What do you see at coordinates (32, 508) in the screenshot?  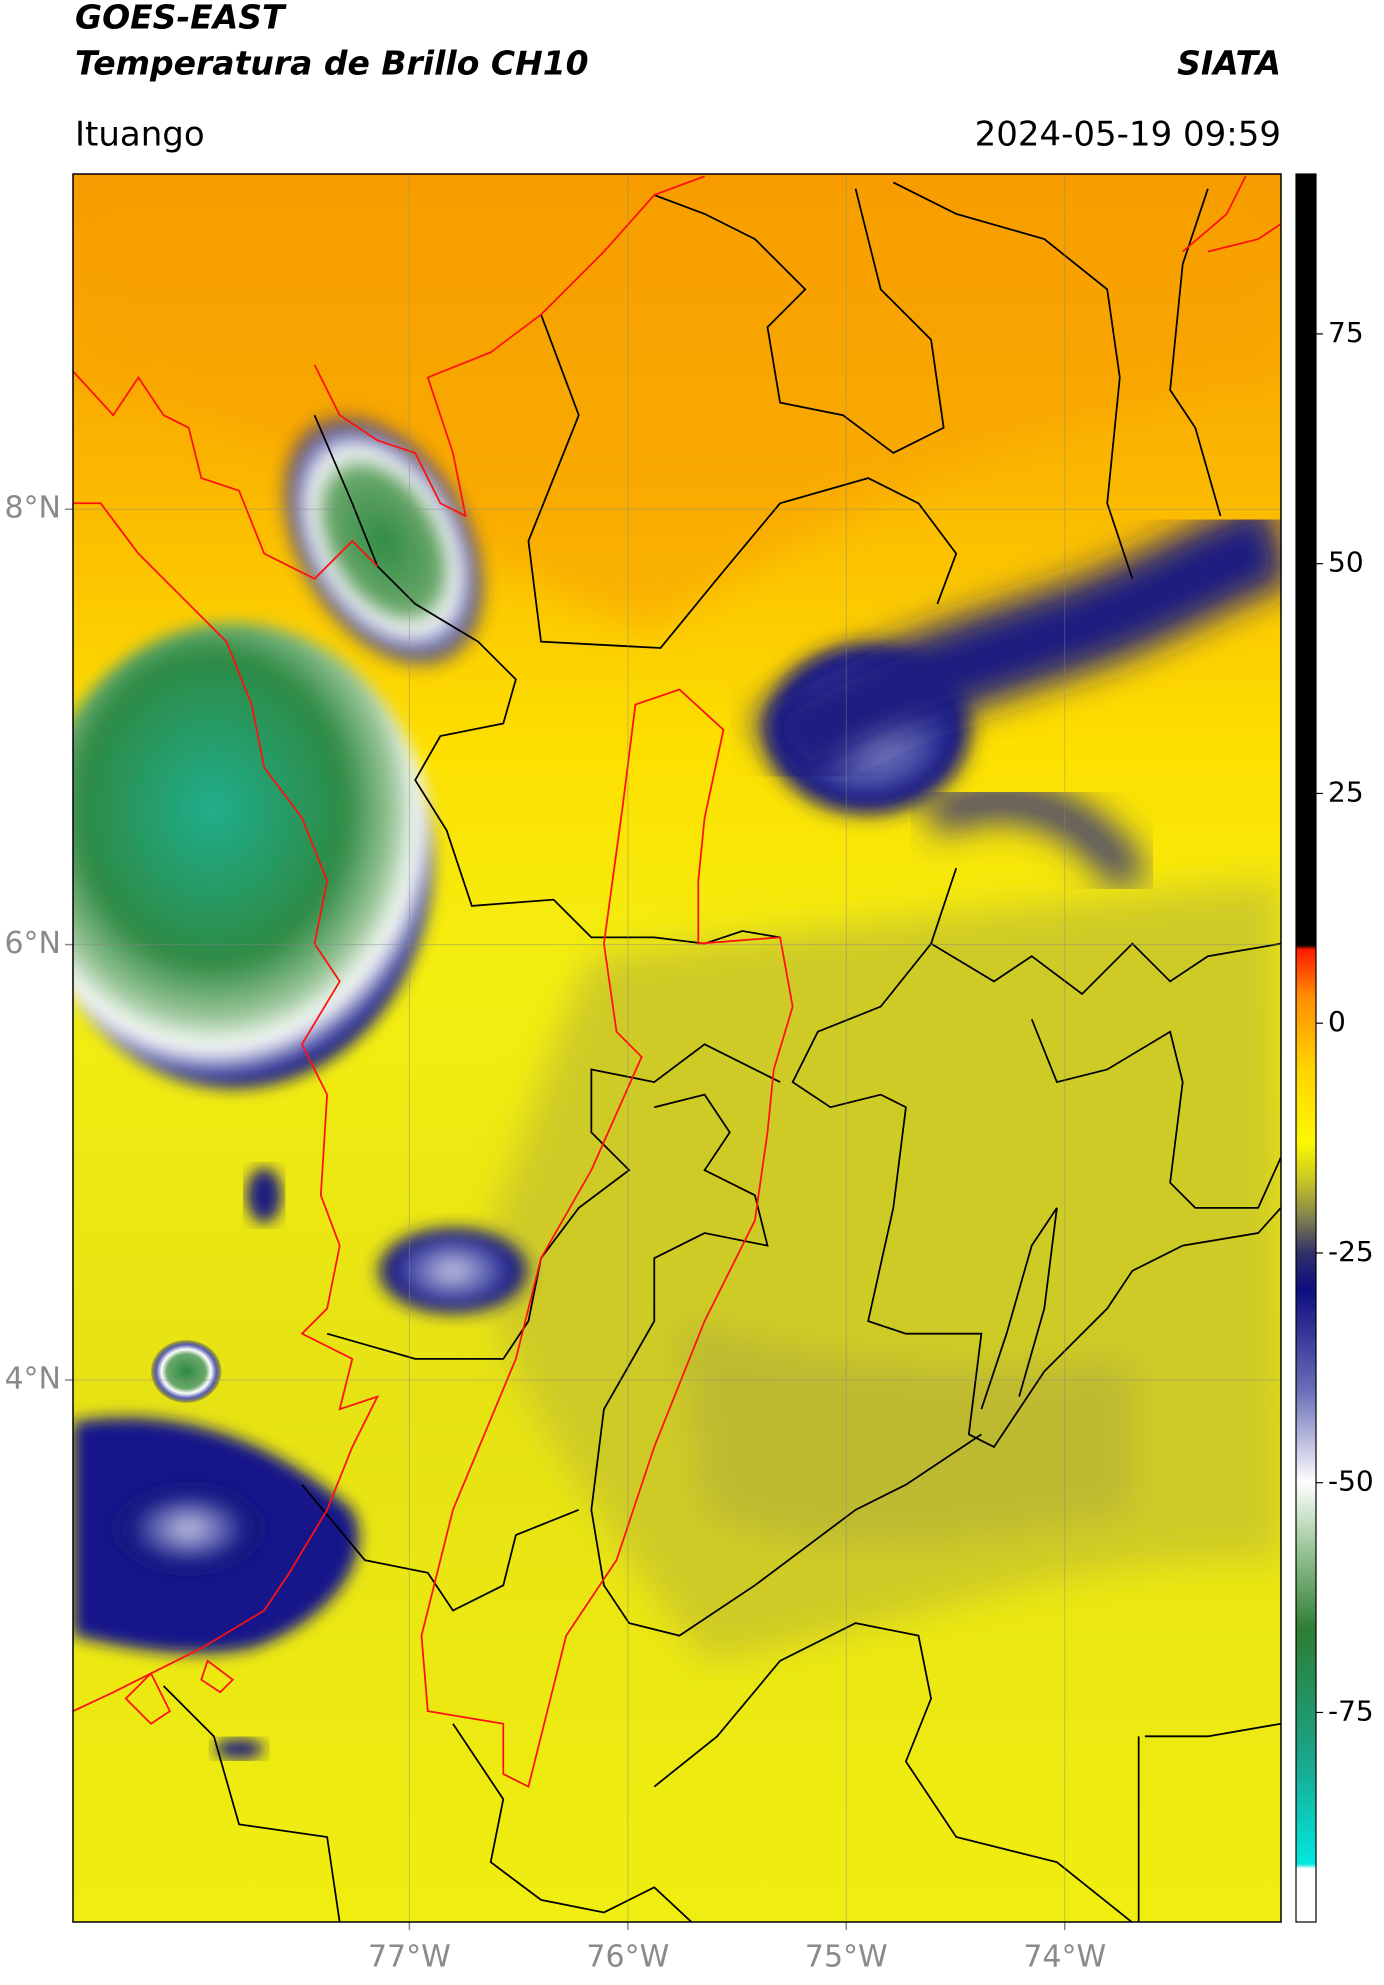 I see `lat-label: 8°N` at bounding box center [32, 508].